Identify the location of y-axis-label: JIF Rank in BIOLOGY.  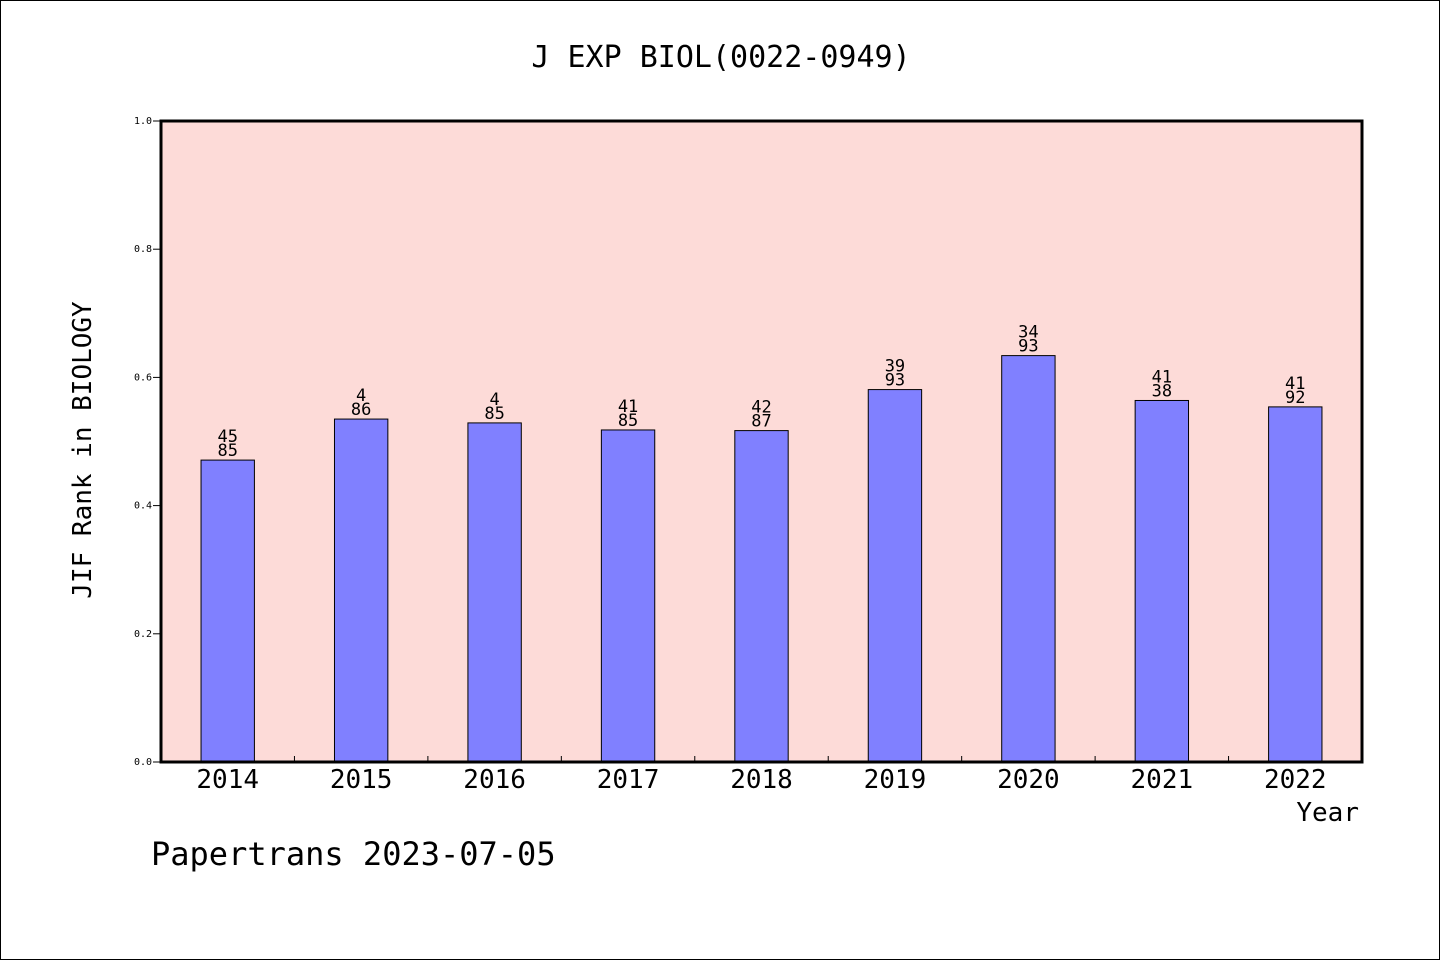
(83, 450).